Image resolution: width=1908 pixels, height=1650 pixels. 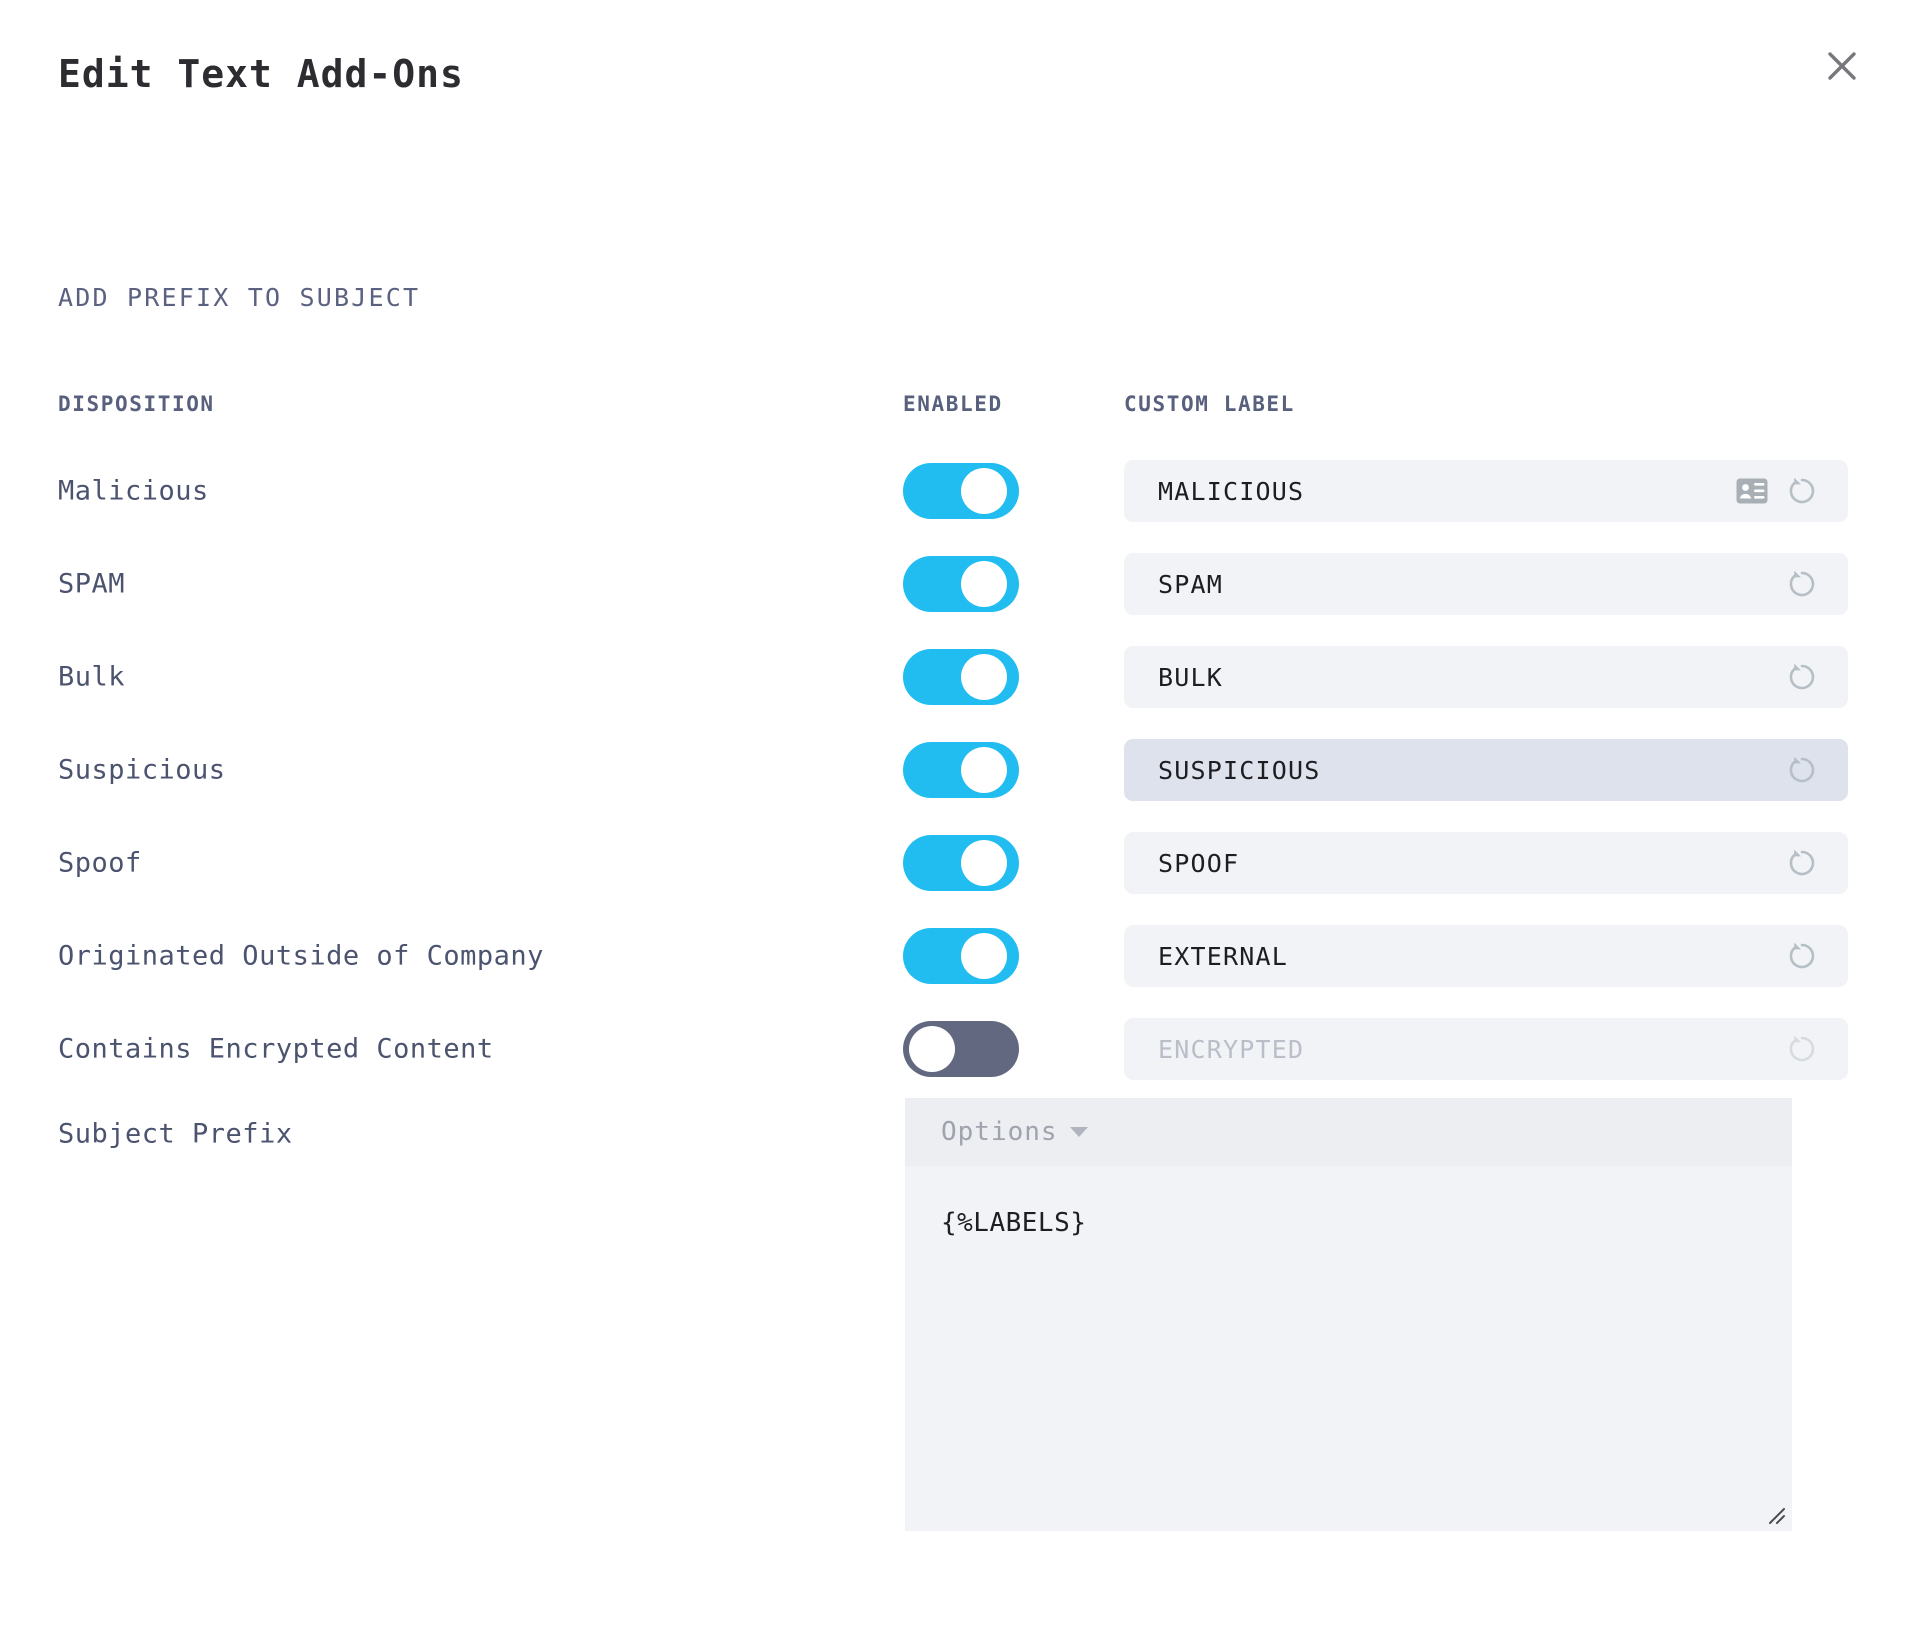 What do you see at coordinates (1191, 677) in the screenshot?
I see `custom-label-value: BULK` at bounding box center [1191, 677].